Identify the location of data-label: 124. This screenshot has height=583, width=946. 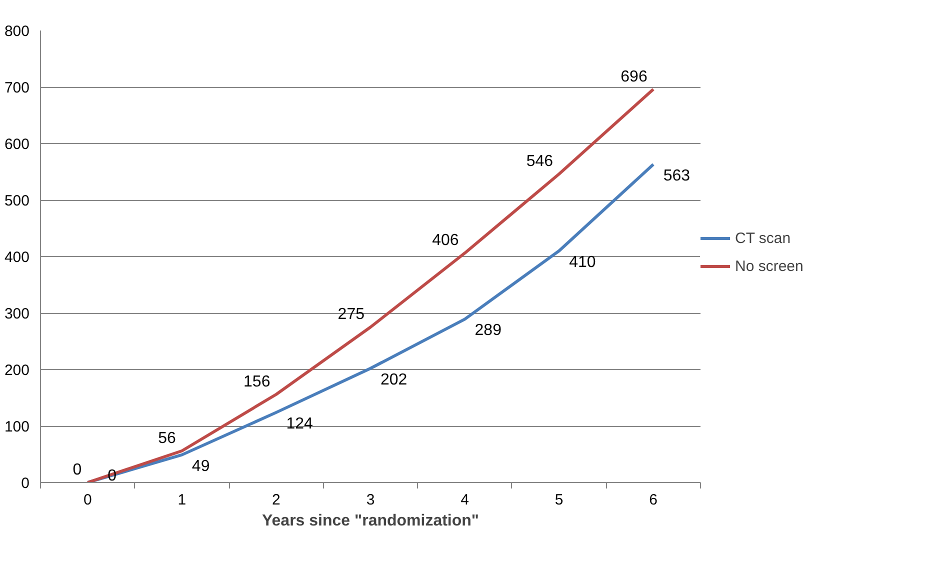
(300, 423).